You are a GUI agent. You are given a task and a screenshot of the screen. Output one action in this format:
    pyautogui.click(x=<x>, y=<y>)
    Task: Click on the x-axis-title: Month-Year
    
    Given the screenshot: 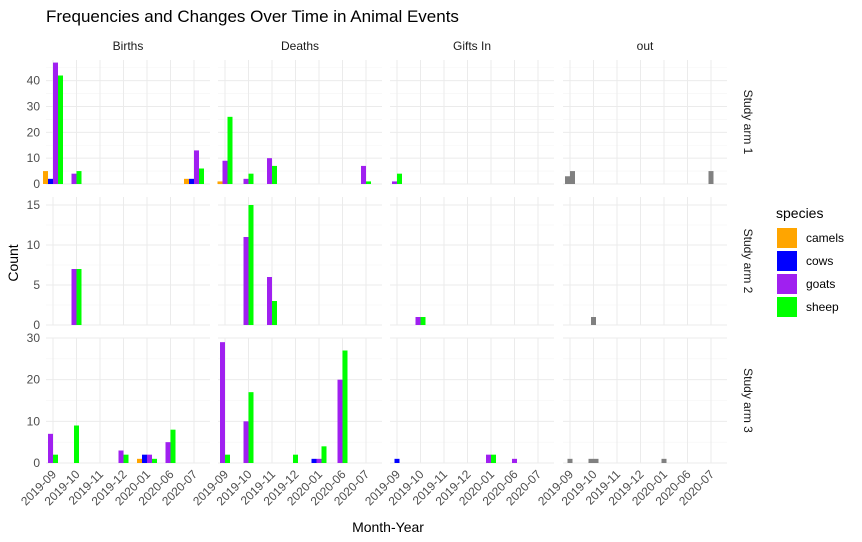 What is the action you would take?
    pyautogui.click(x=388, y=527)
    